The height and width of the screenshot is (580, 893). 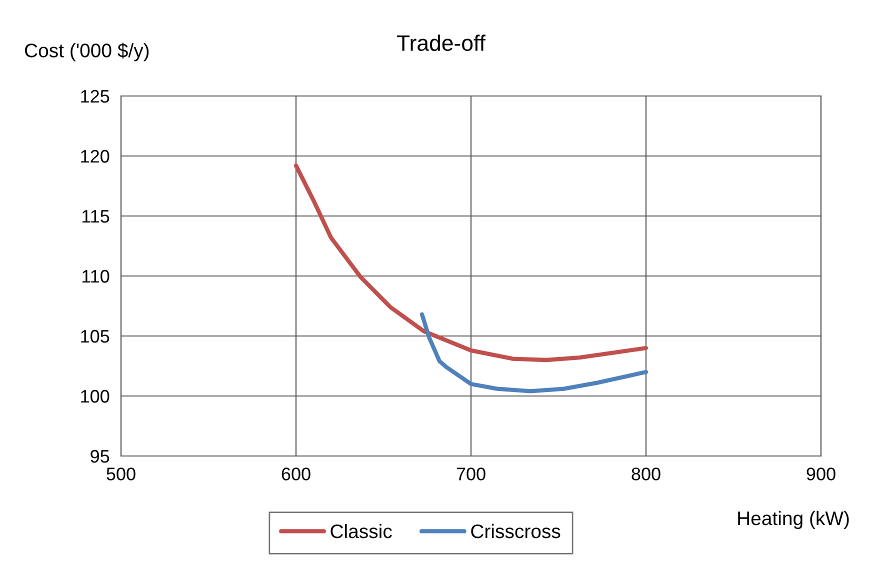 What do you see at coordinates (95, 156) in the screenshot?
I see `y-tick-label: 120` at bounding box center [95, 156].